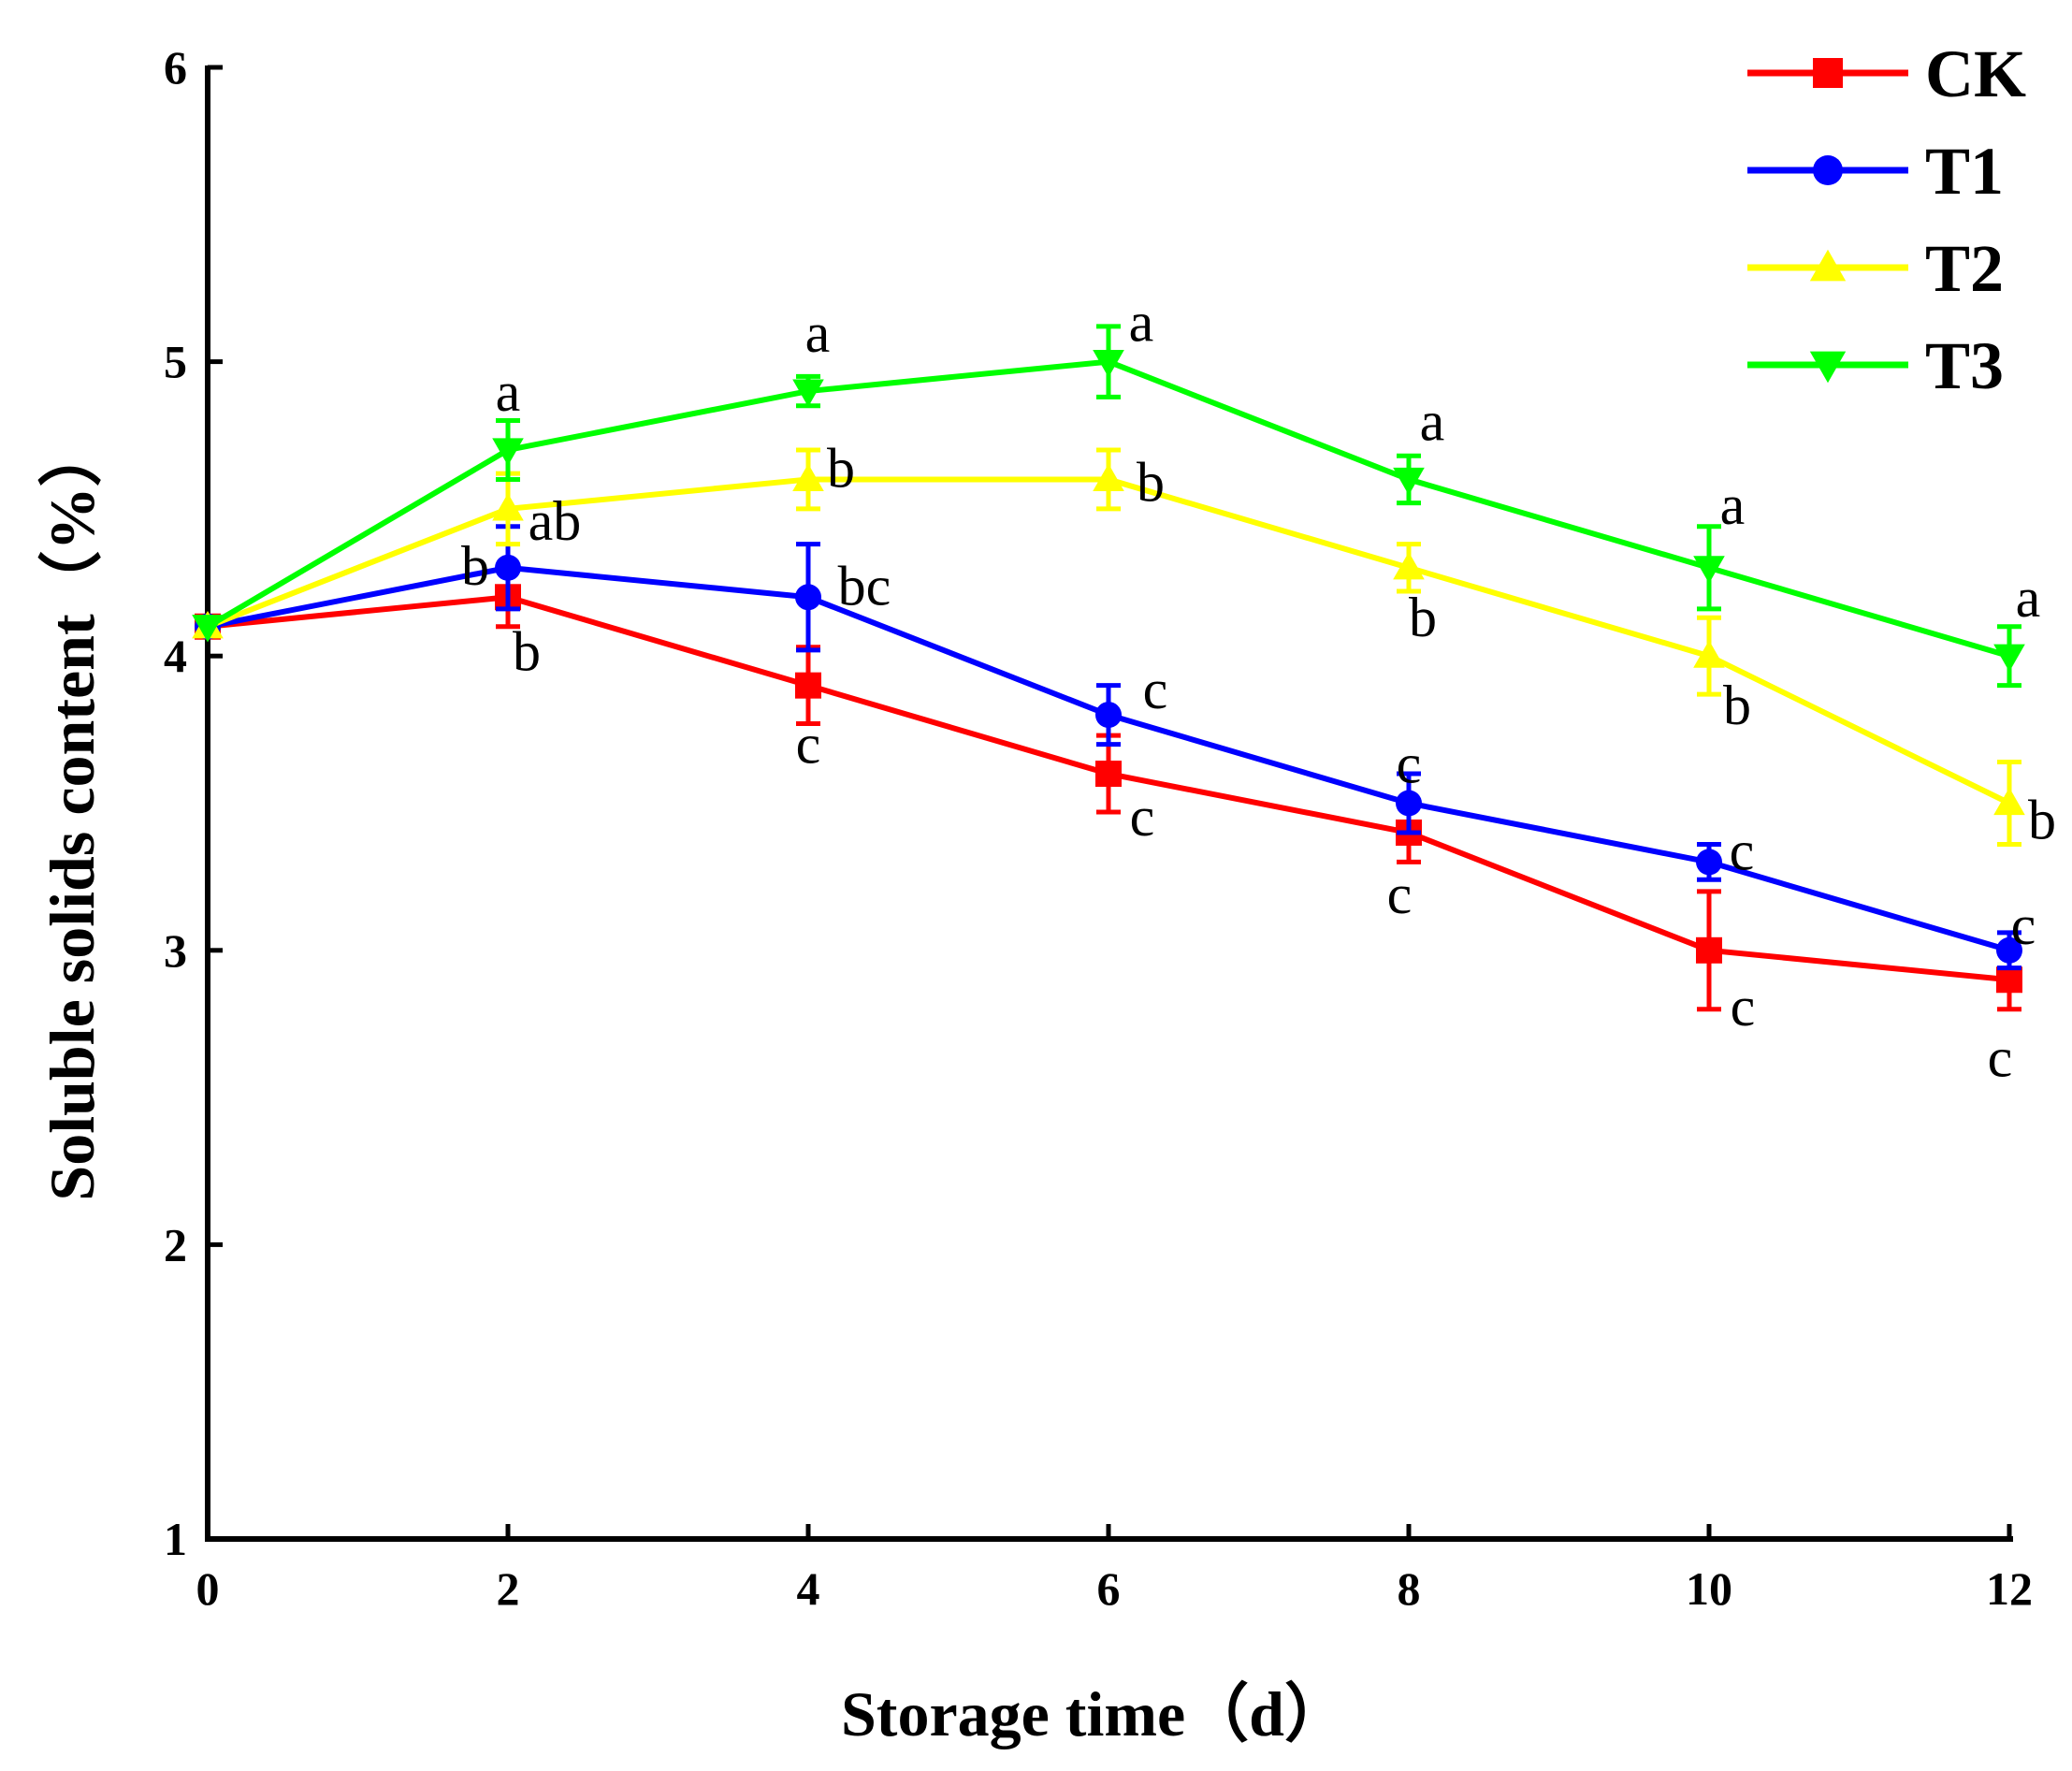  I want to click on x-tick-label: 4, so click(808, 1589).